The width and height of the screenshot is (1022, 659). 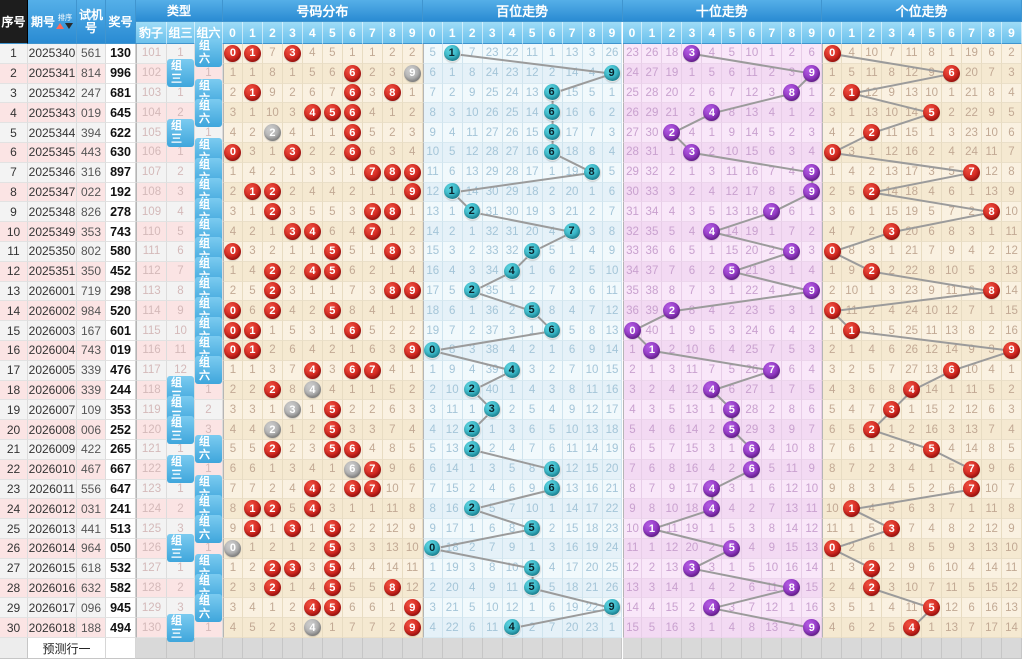 What do you see at coordinates (91, 628) in the screenshot?
I see `test-number-cell: 188` at bounding box center [91, 628].